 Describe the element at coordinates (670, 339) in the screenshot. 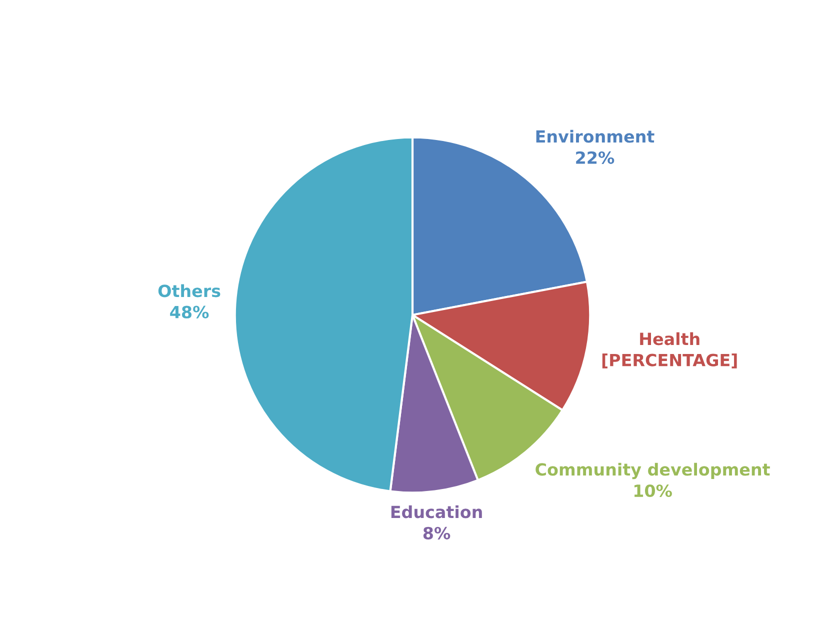

I see `slice-label: Health` at that location.